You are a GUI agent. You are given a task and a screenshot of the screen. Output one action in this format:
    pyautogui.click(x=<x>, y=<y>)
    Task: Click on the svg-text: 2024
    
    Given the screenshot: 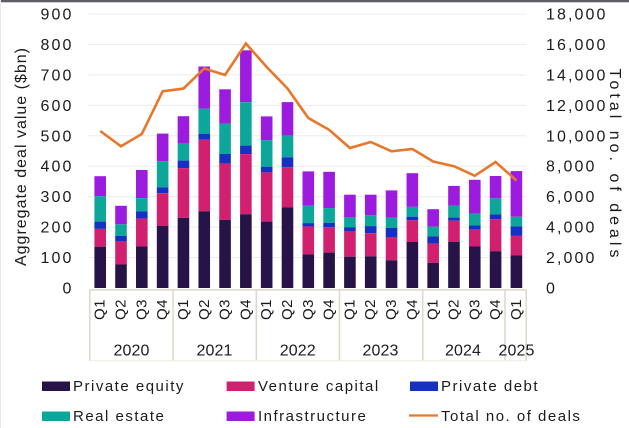 What is the action you would take?
    pyautogui.click(x=463, y=351)
    